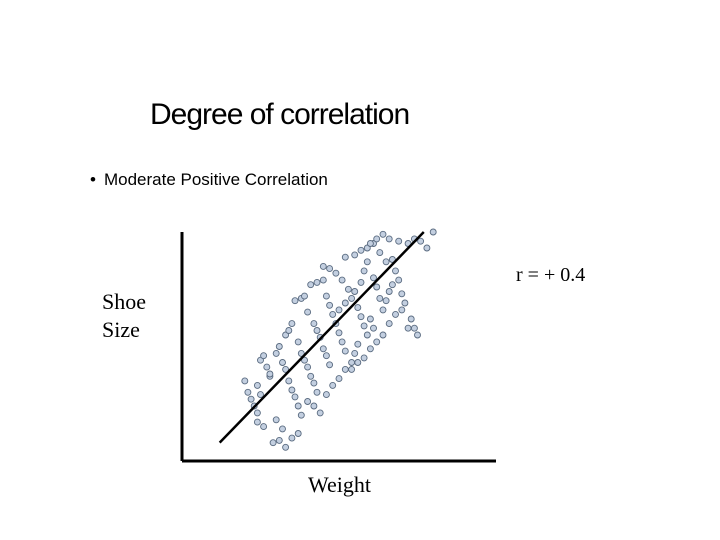 The width and height of the screenshot is (720, 540). What do you see at coordinates (551, 275) in the screenshot?
I see `correlation-annotation: r = + 0.4` at bounding box center [551, 275].